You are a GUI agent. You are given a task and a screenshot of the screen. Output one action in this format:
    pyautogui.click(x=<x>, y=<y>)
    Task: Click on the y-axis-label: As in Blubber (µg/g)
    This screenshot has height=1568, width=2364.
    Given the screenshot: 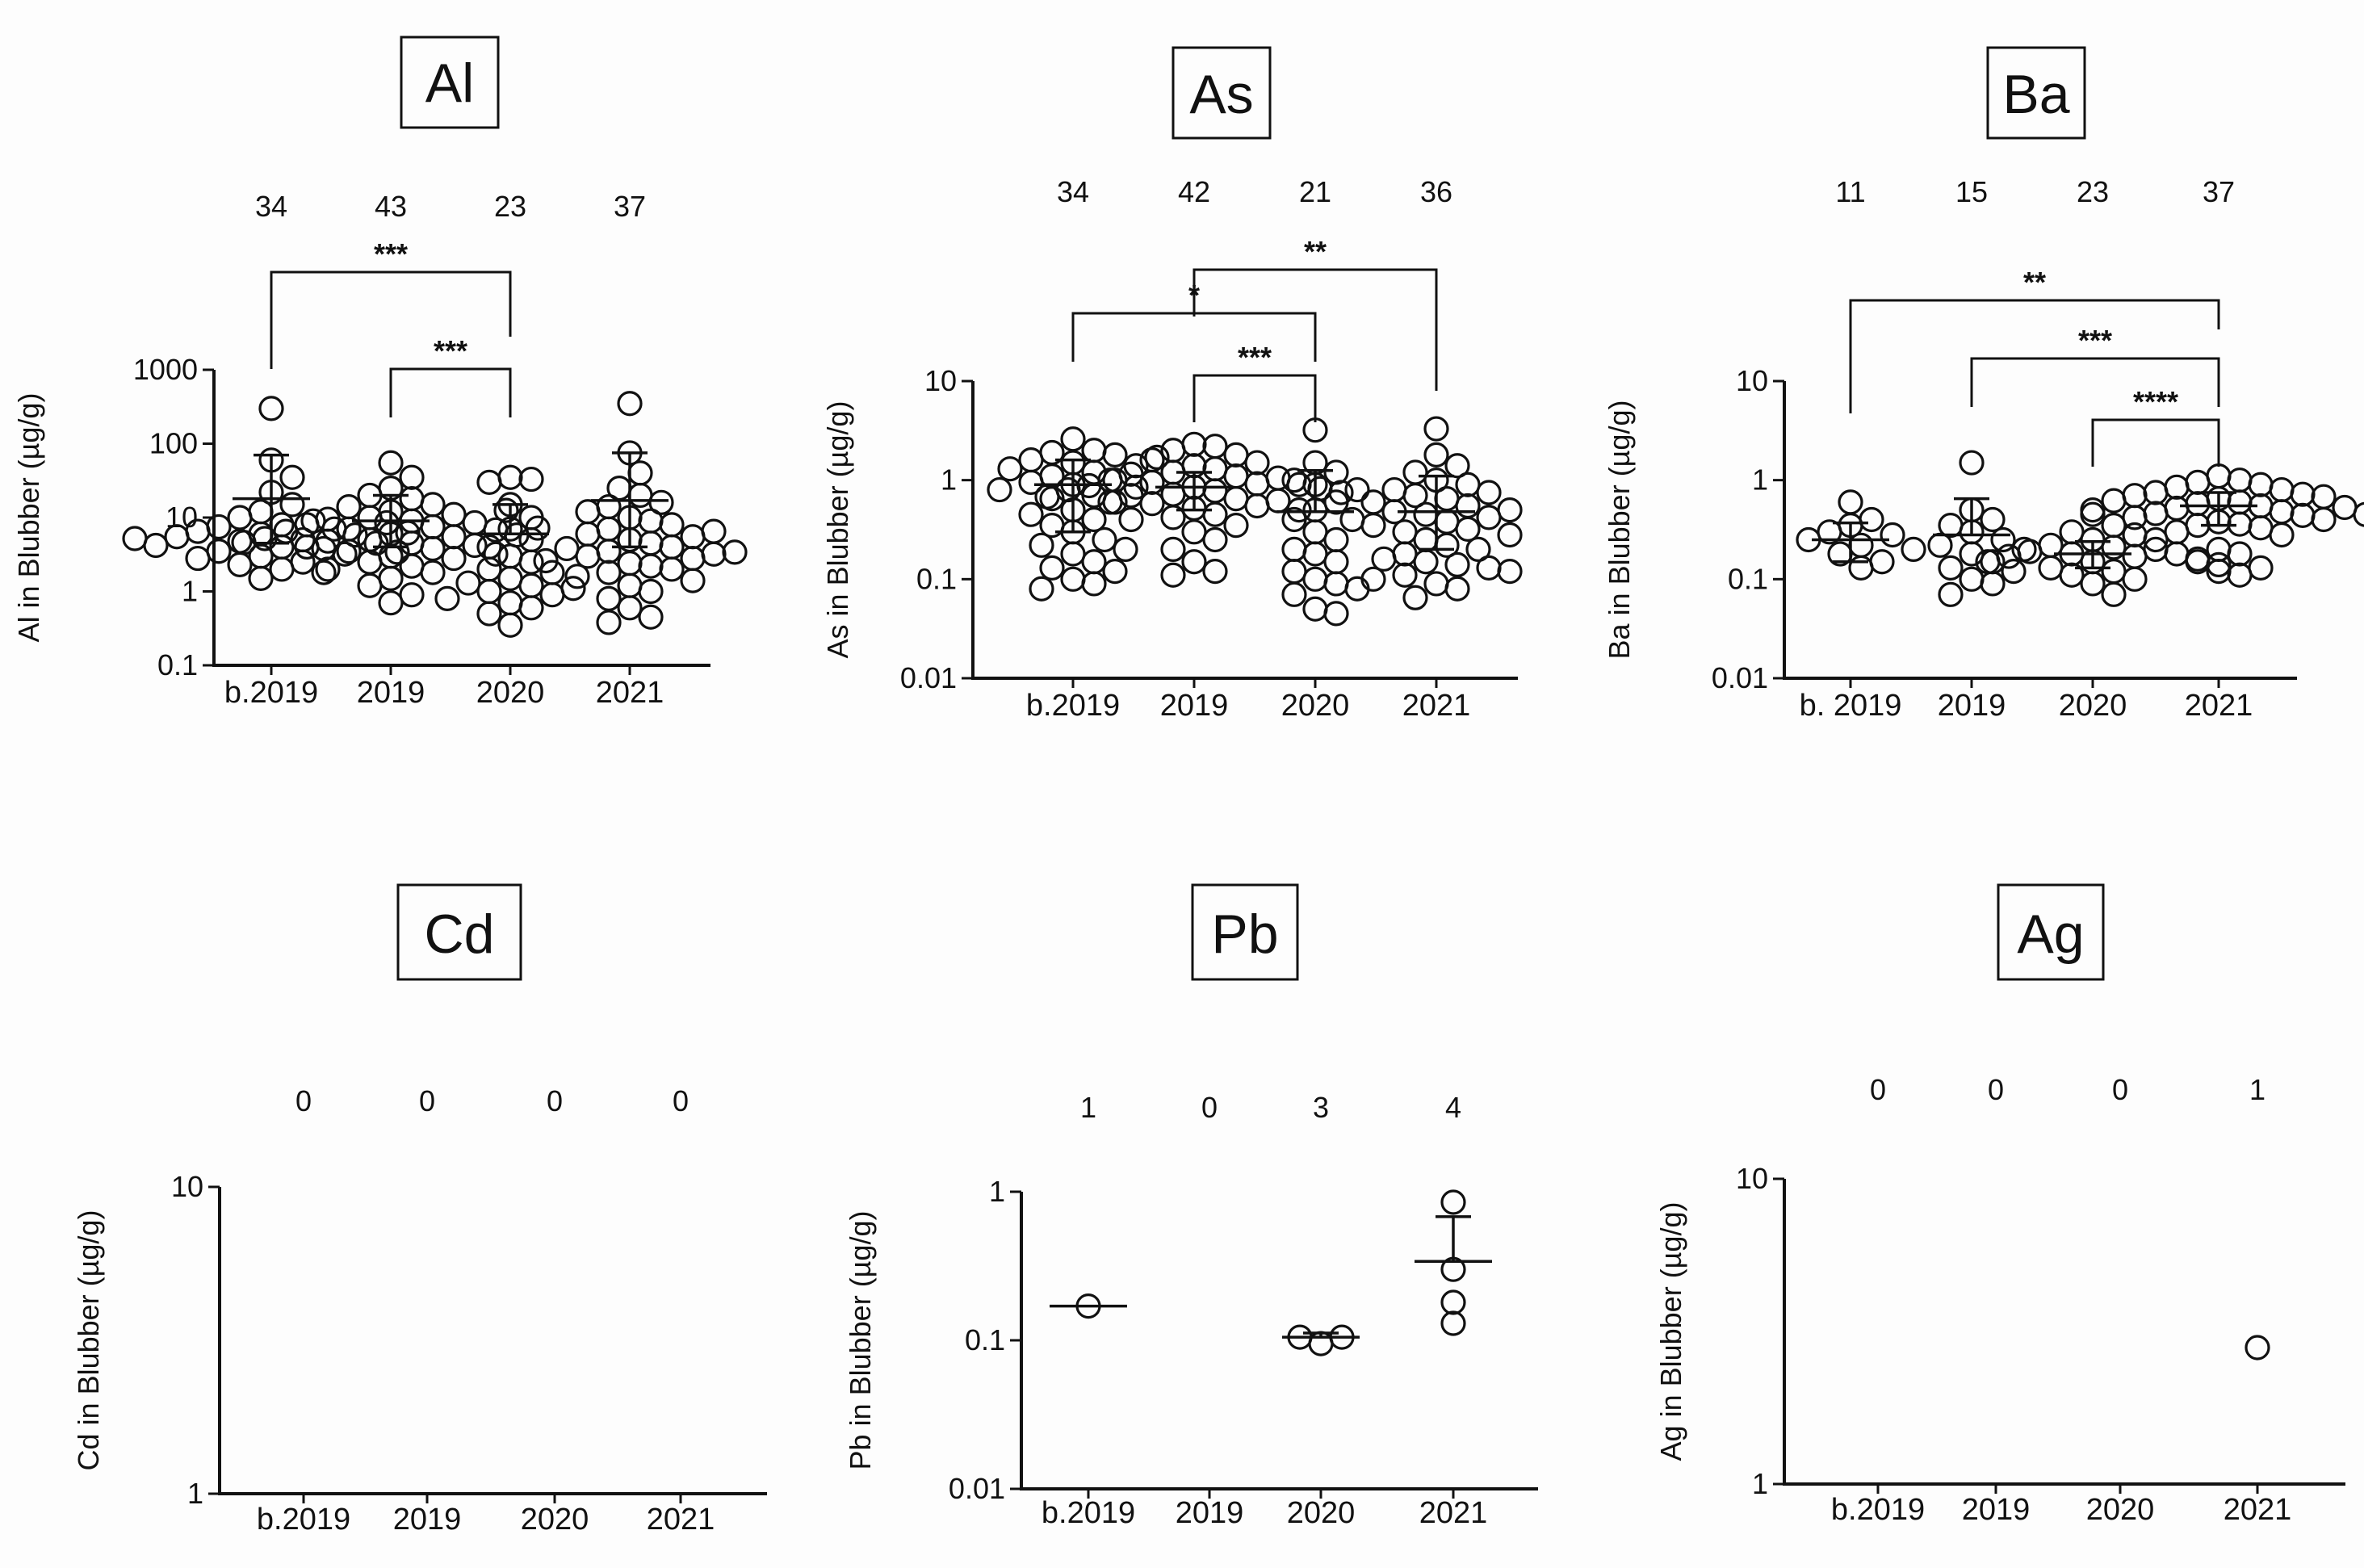 What is the action you would take?
    pyautogui.click(x=837, y=530)
    